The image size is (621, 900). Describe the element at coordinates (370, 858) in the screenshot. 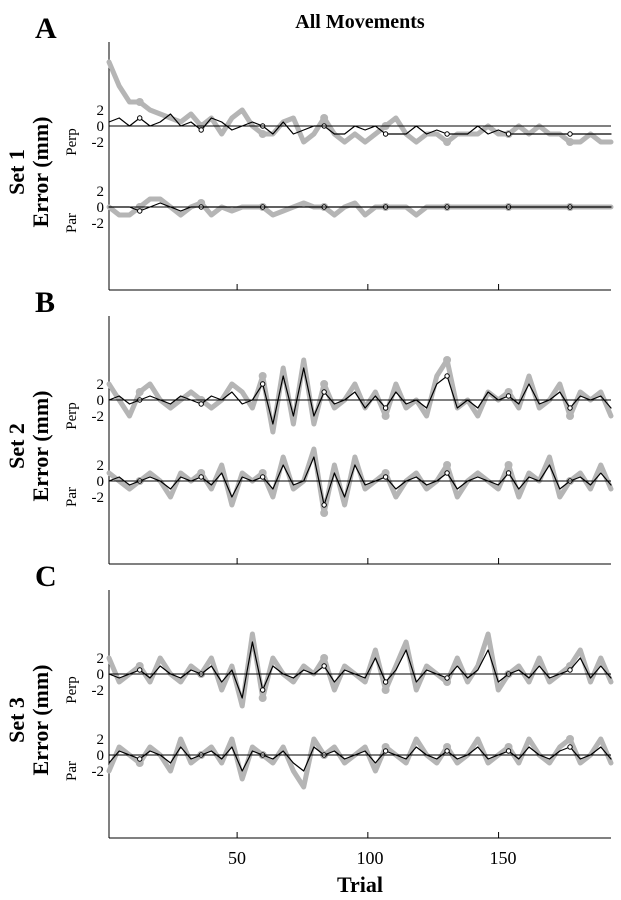

I see `x-tick-label-100: 100` at that location.